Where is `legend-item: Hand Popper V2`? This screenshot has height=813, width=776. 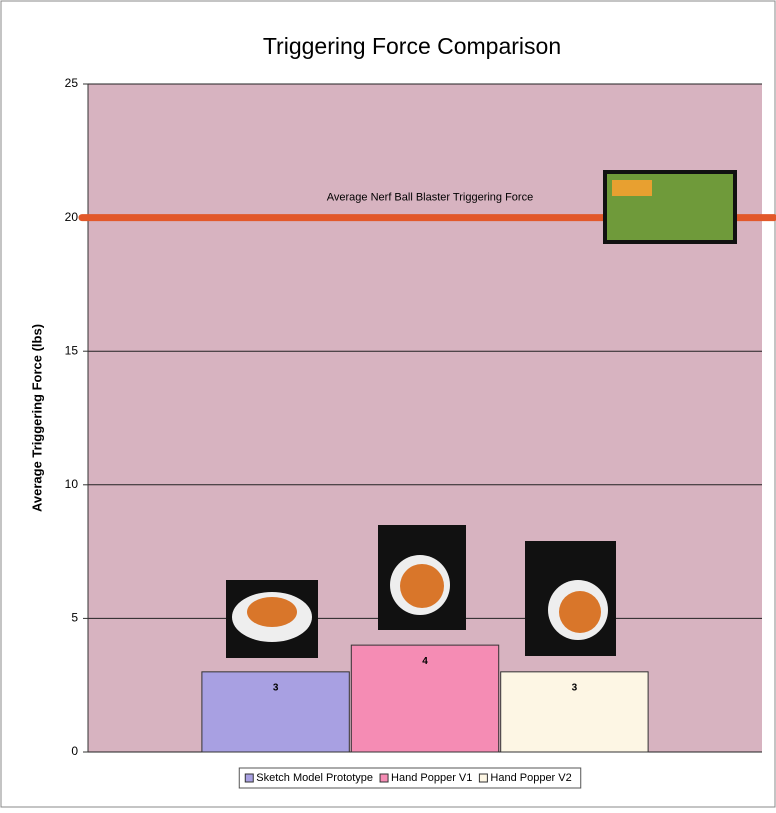
legend-item: Hand Popper V2 is located at coordinates (525, 778).